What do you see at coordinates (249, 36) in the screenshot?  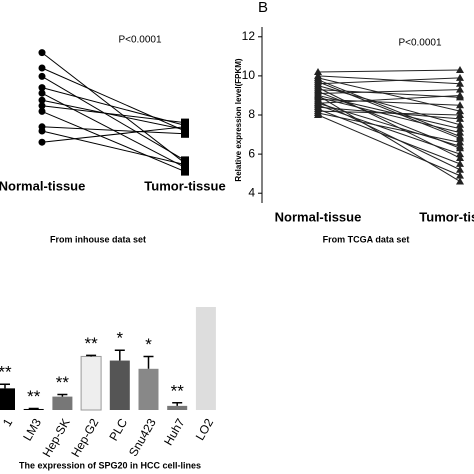 I see `y-tick-label: 12` at bounding box center [249, 36].